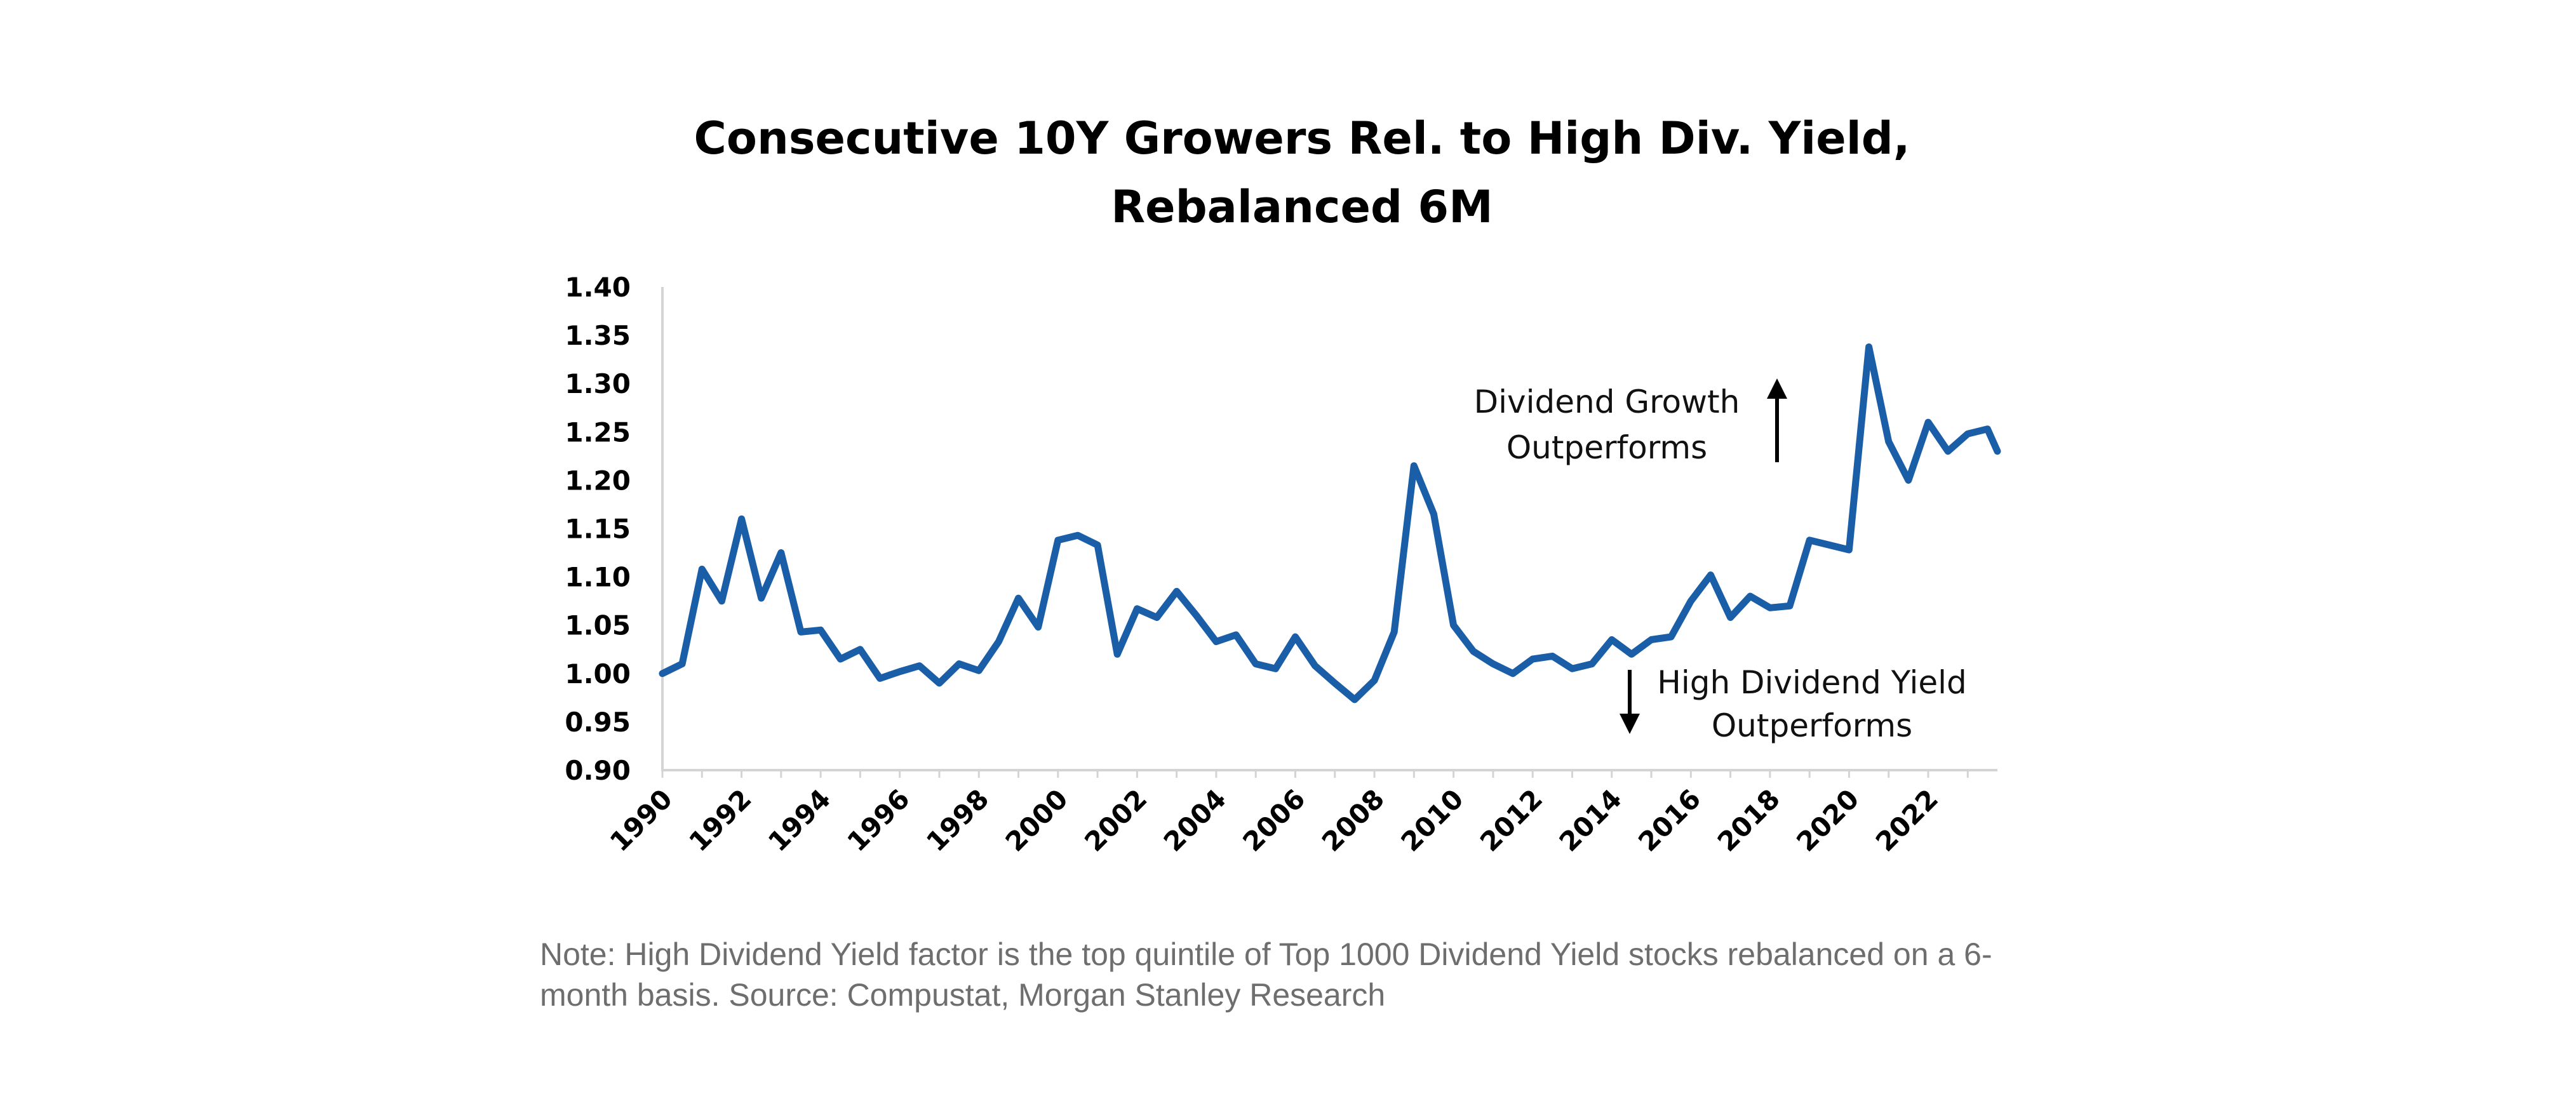  Describe the element at coordinates (598, 335) in the screenshot. I see `y-tick-label: 1.35` at that location.